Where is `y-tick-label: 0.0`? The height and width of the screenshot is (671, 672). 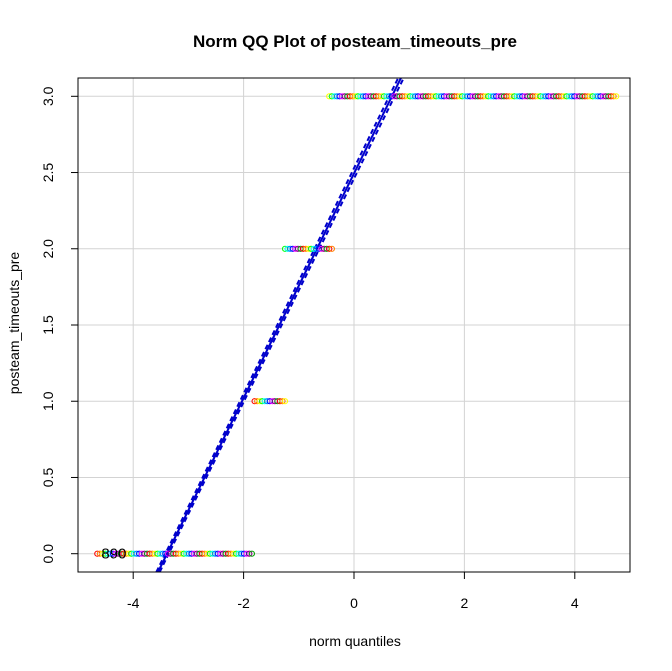 y-tick-label: 0.0 is located at coordinates (48, 554).